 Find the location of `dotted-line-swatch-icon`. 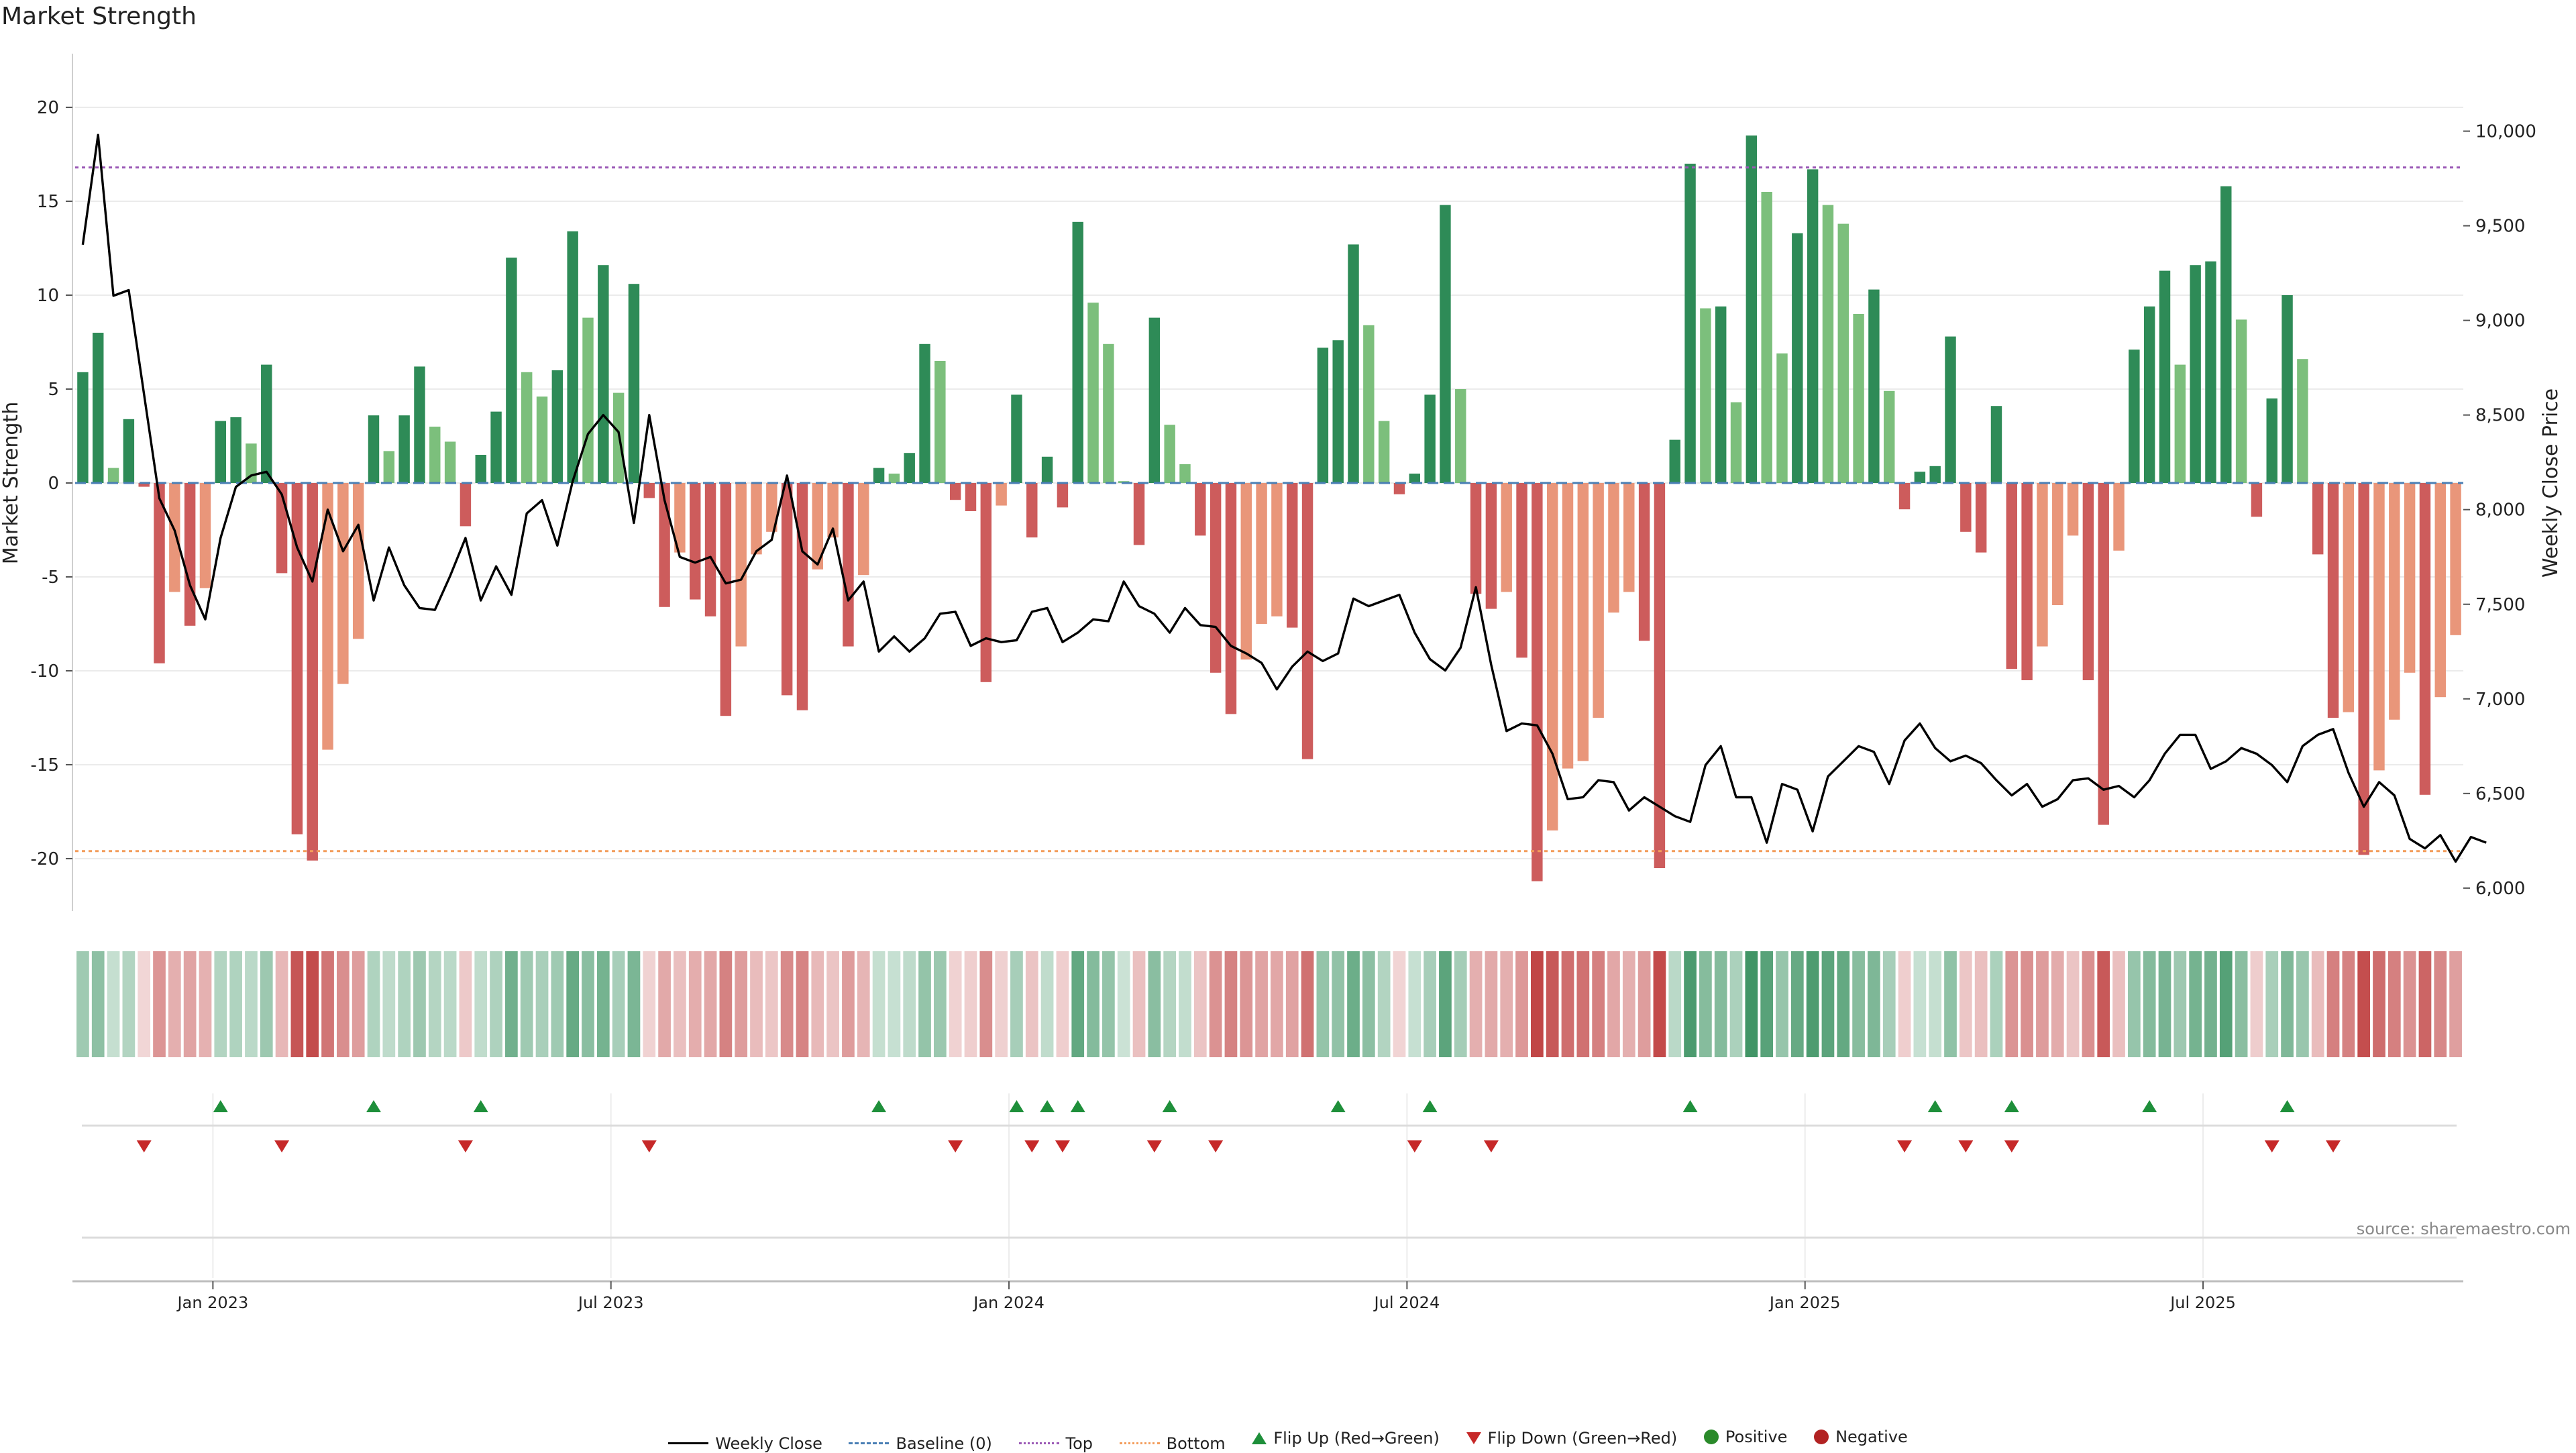

dotted-line-swatch-icon is located at coordinates (1139, 1443).